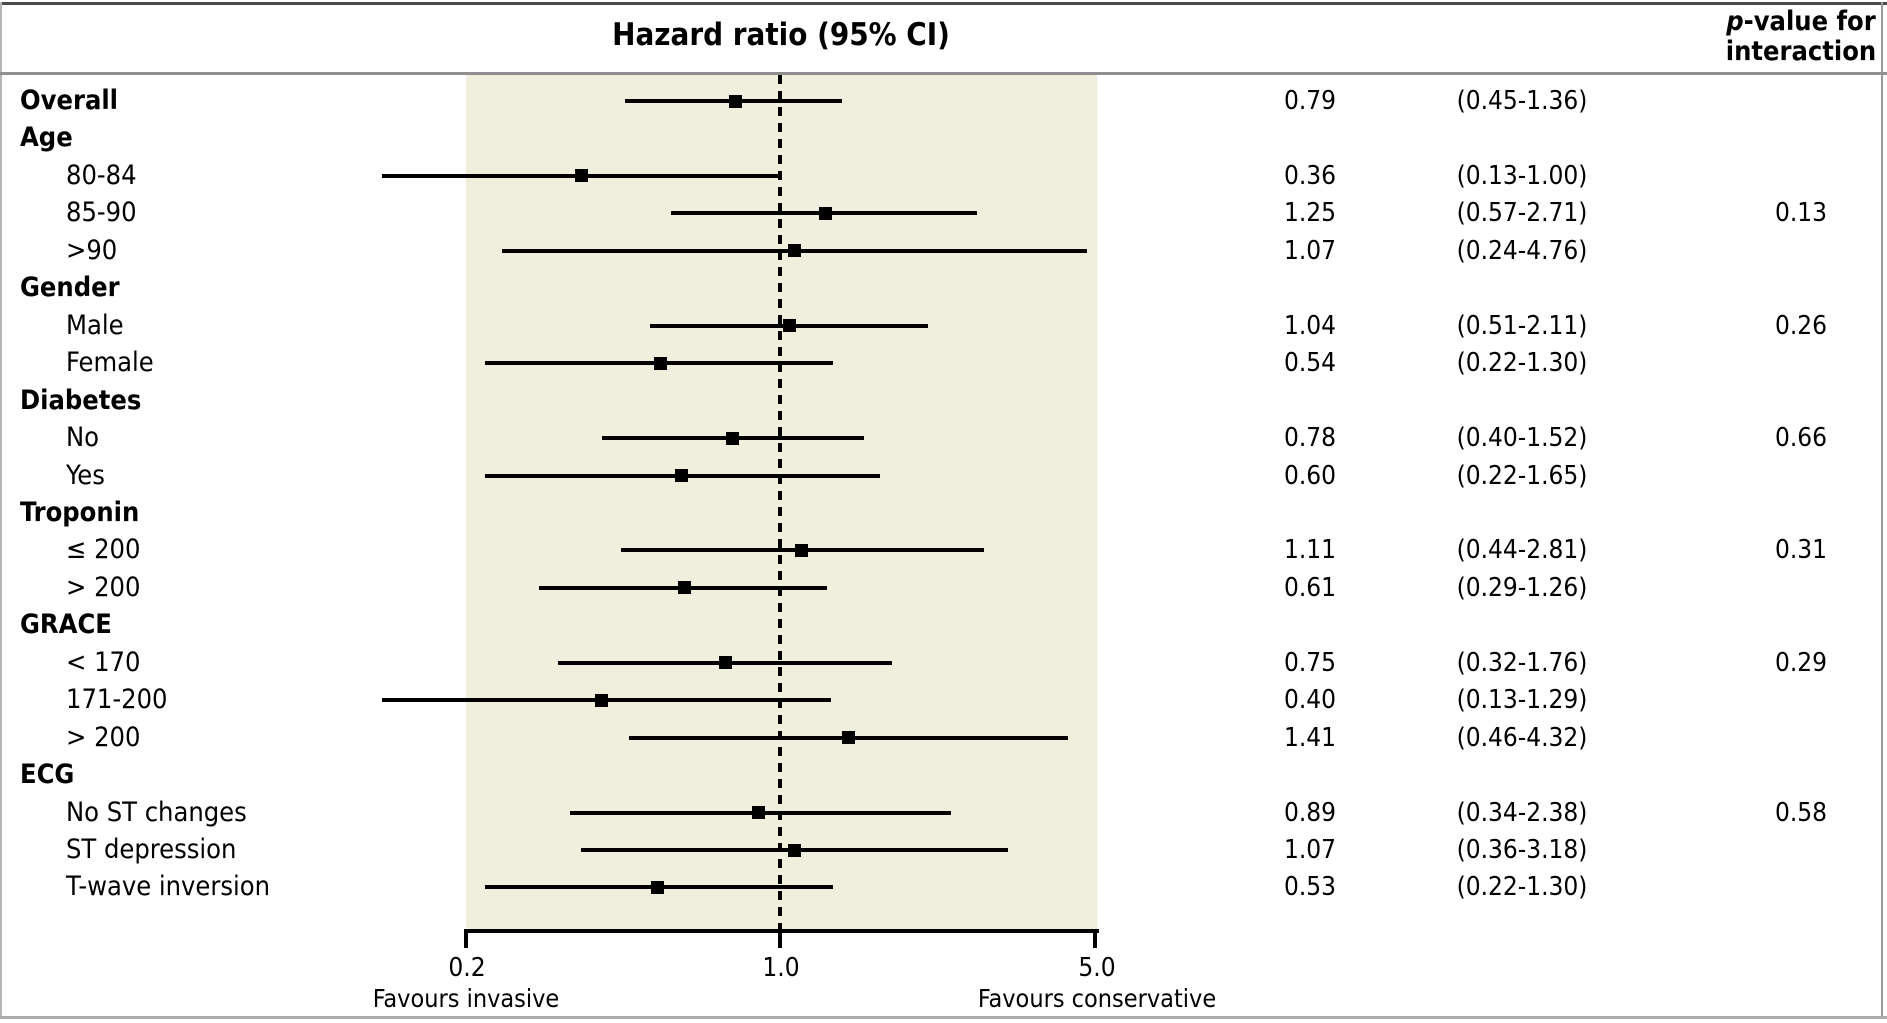 The height and width of the screenshot is (1023, 1887). I want to click on ci-value: (0.40-1.52), so click(1522, 438).